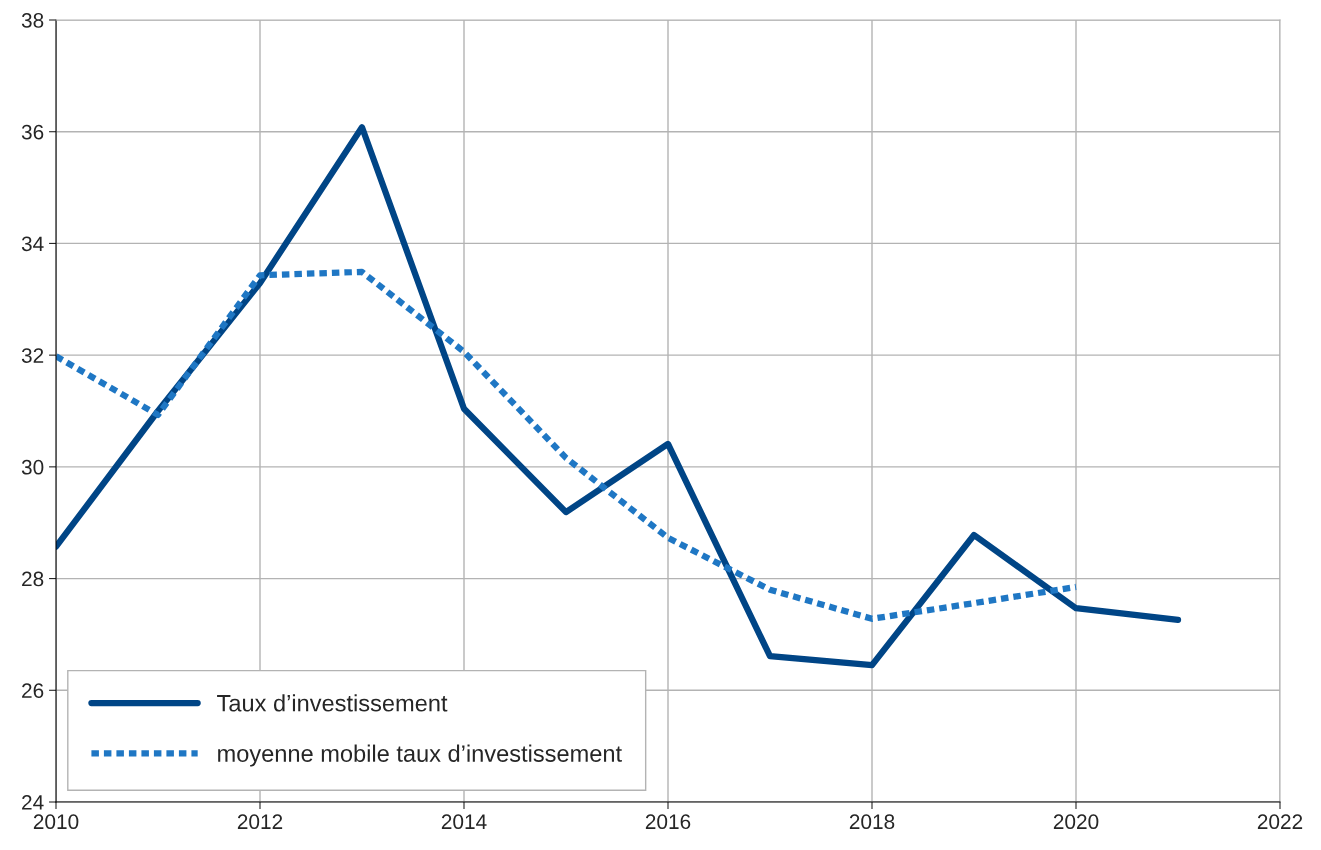 The width and height of the screenshot is (1321, 850). What do you see at coordinates (32, 20) in the screenshot?
I see `y-tick-label: 38` at bounding box center [32, 20].